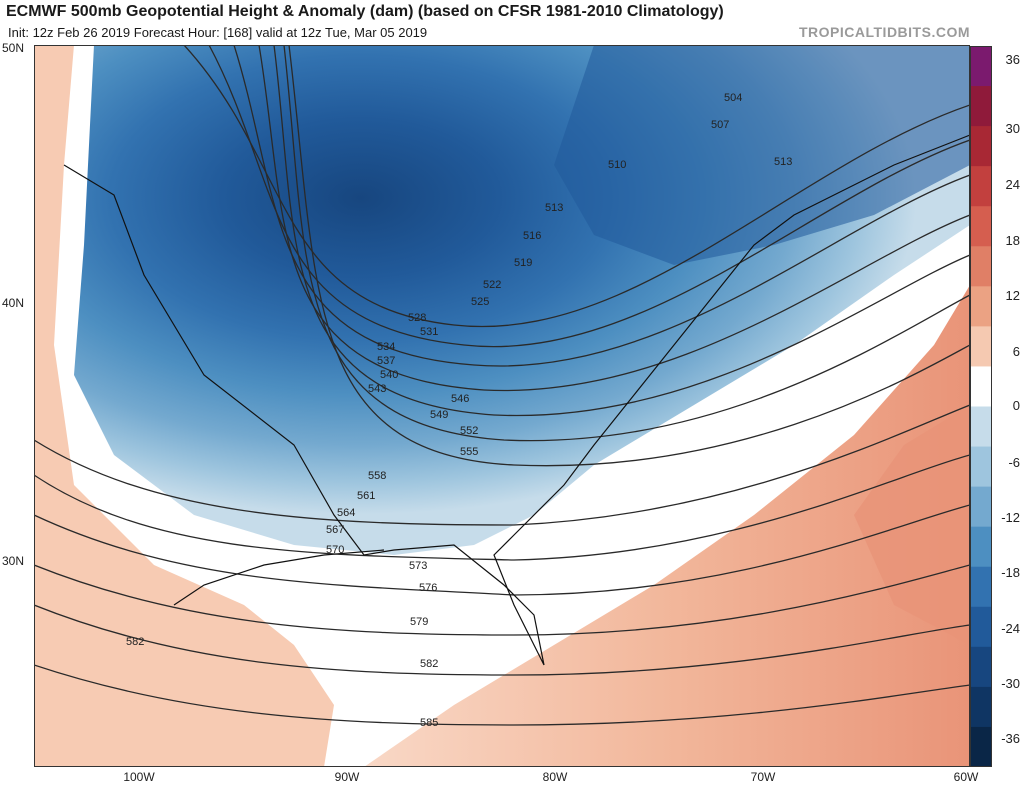  What do you see at coordinates (480, 302) in the screenshot?
I see `contour-label: 525` at bounding box center [480, 302].